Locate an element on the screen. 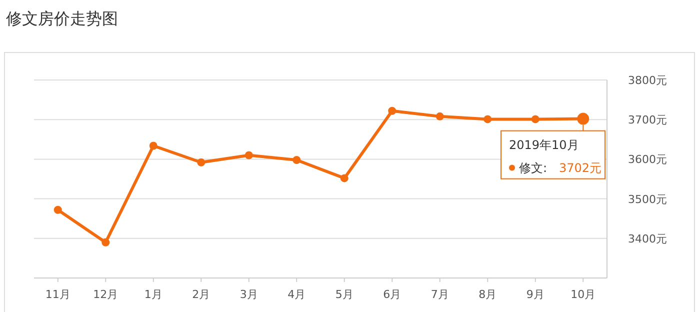  x-tick-label: 3月 is located at coordinates (249, 294).